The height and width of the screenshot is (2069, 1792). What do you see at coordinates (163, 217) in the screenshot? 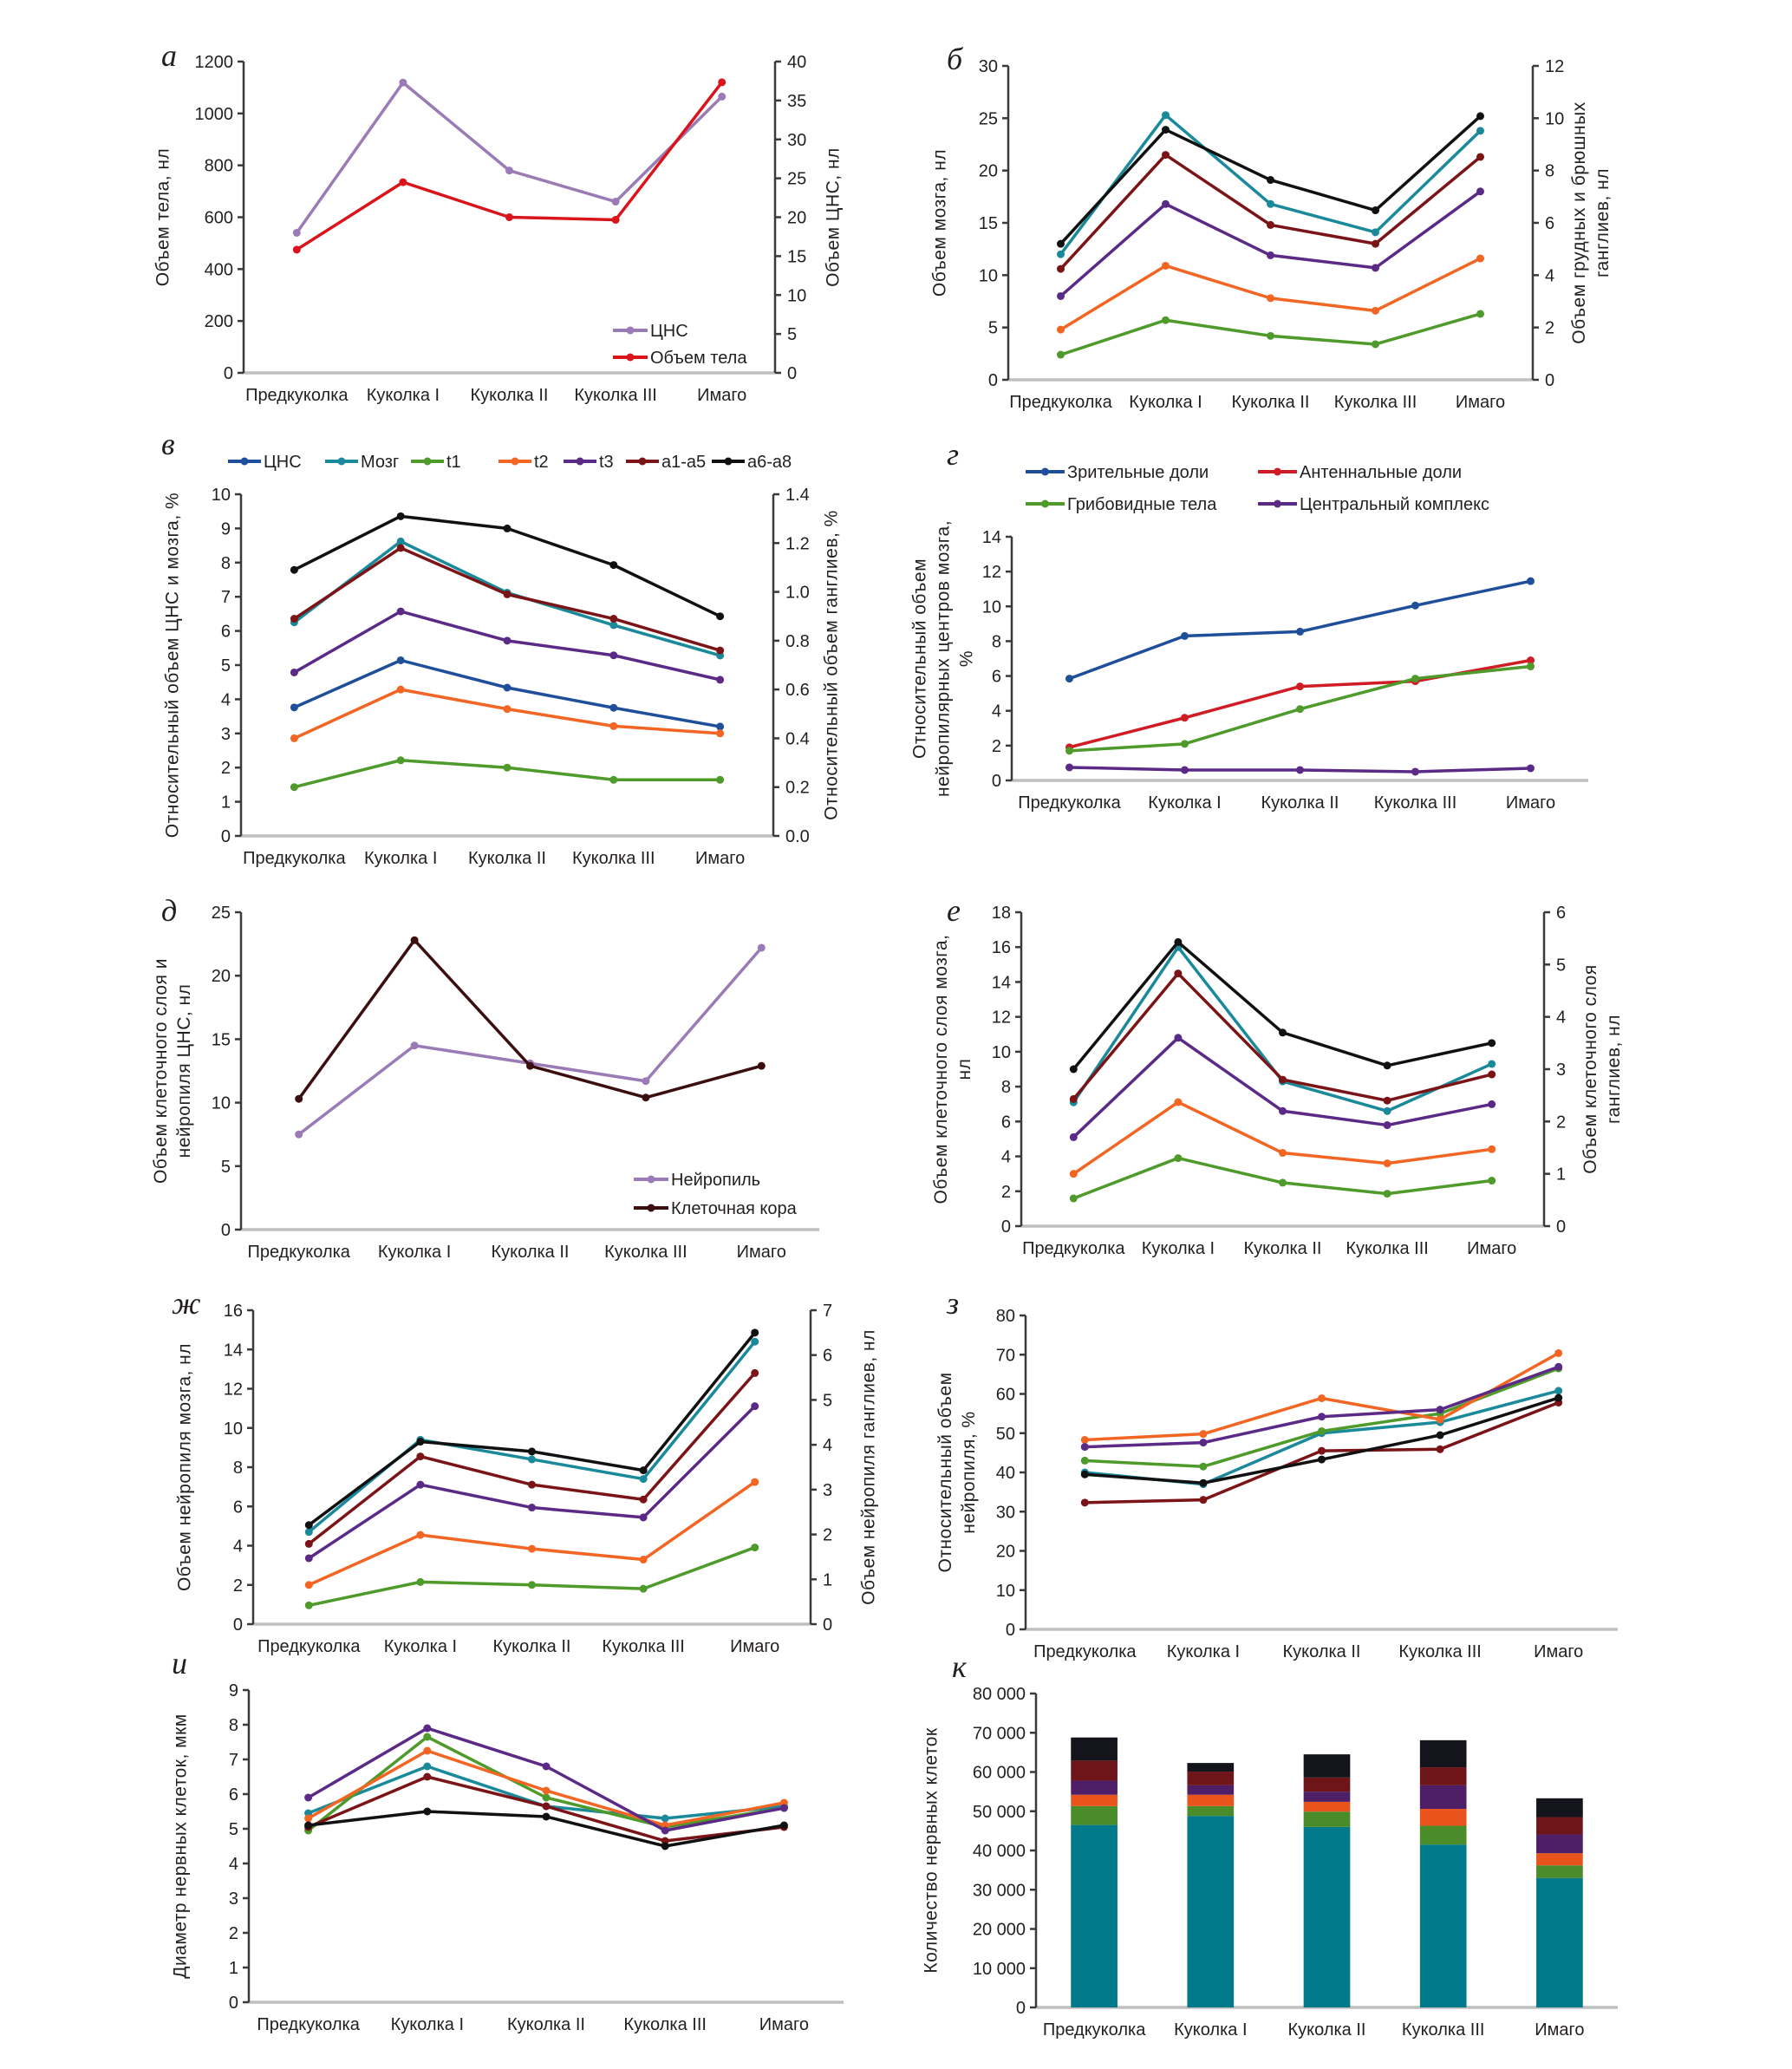
I see `y-axis-title: Объем тела, нл` at bounding box center [163, 217].